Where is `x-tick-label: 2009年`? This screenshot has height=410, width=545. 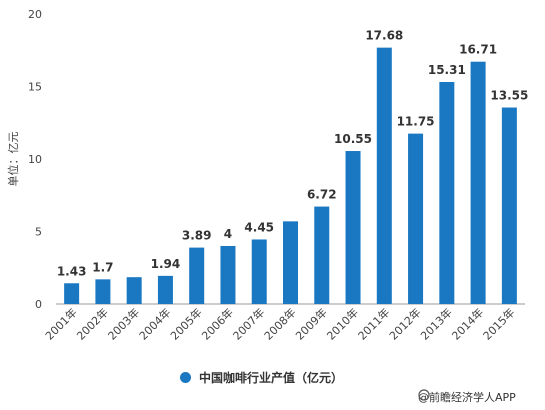 x-tick-label: 2009年 is located at coordinates (310, 323).